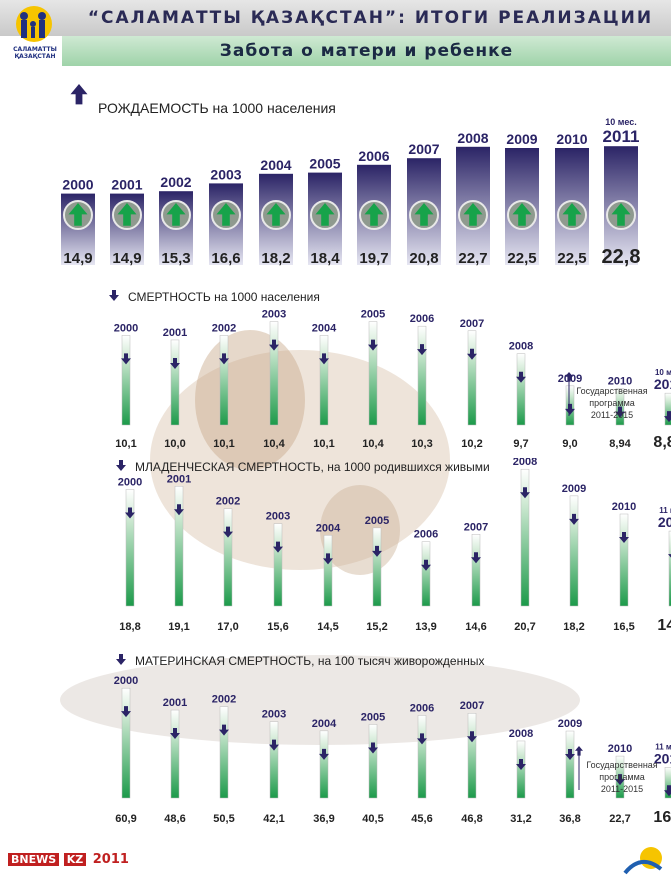  What do you see at coordinates (611, 391) in the screenshot?
I see `mortality-annotation: Государственная` at bounding box center [611, 391].